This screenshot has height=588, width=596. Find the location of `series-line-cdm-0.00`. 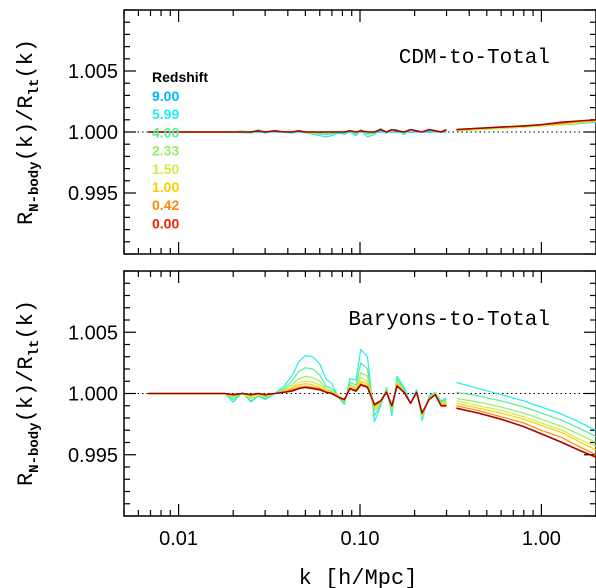

series-line-cdm-0.00 is located at coordinates (297, 130).